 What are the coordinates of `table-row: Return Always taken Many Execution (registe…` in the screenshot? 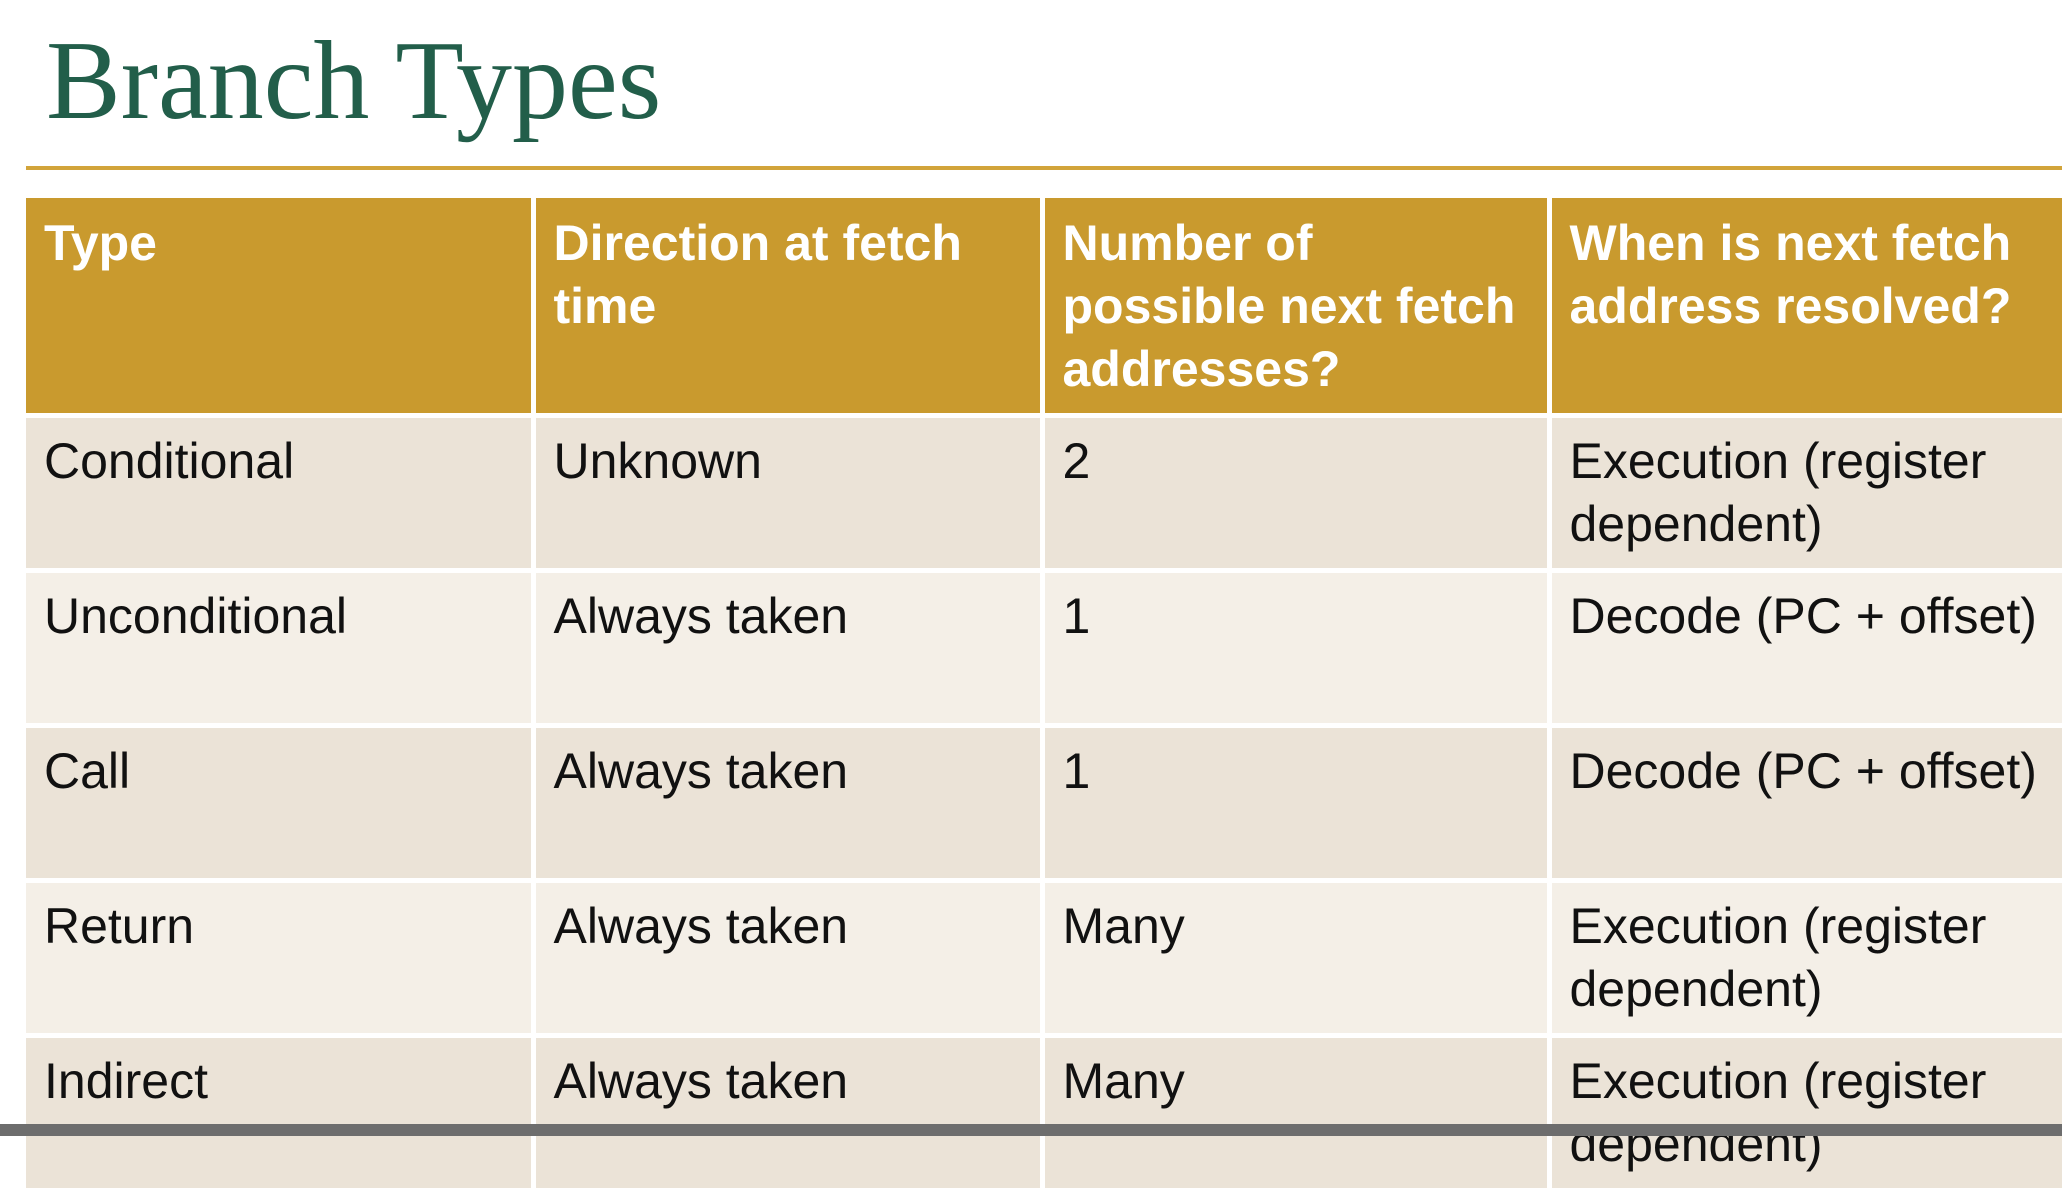 It's located at (1044, 958).